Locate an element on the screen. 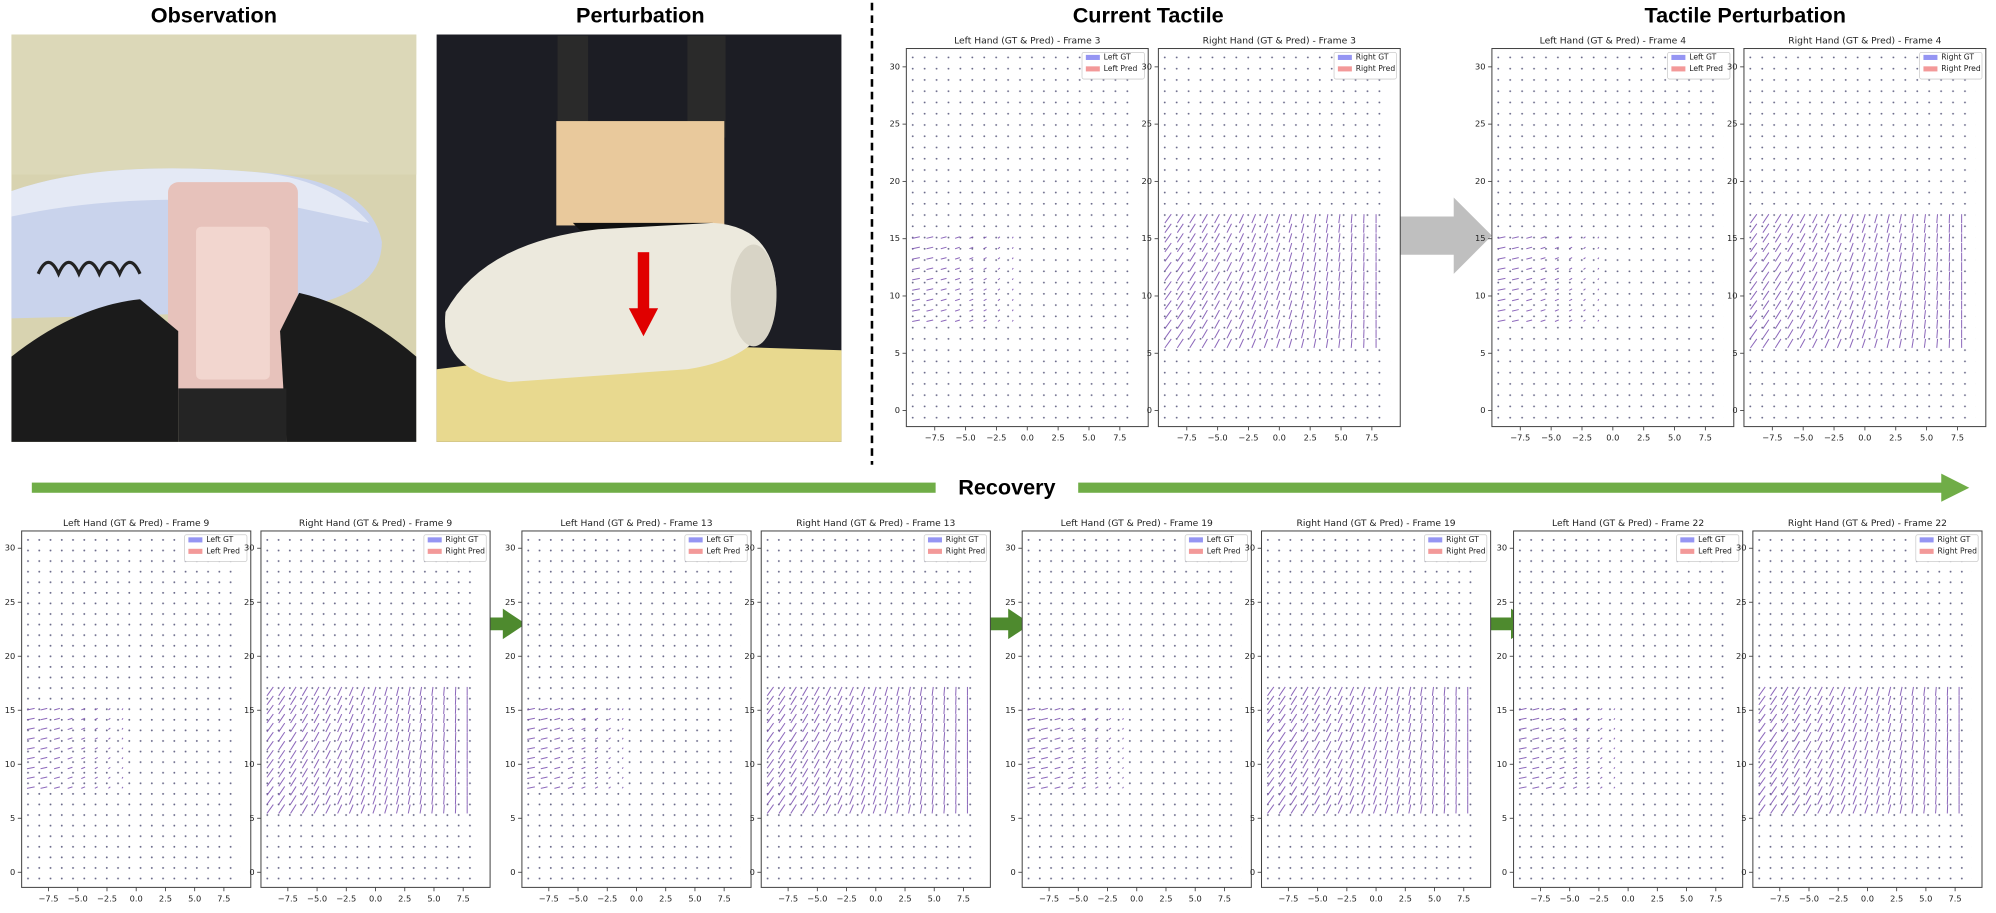  legend-label: Left GT is located at coordinates (1117, 56).